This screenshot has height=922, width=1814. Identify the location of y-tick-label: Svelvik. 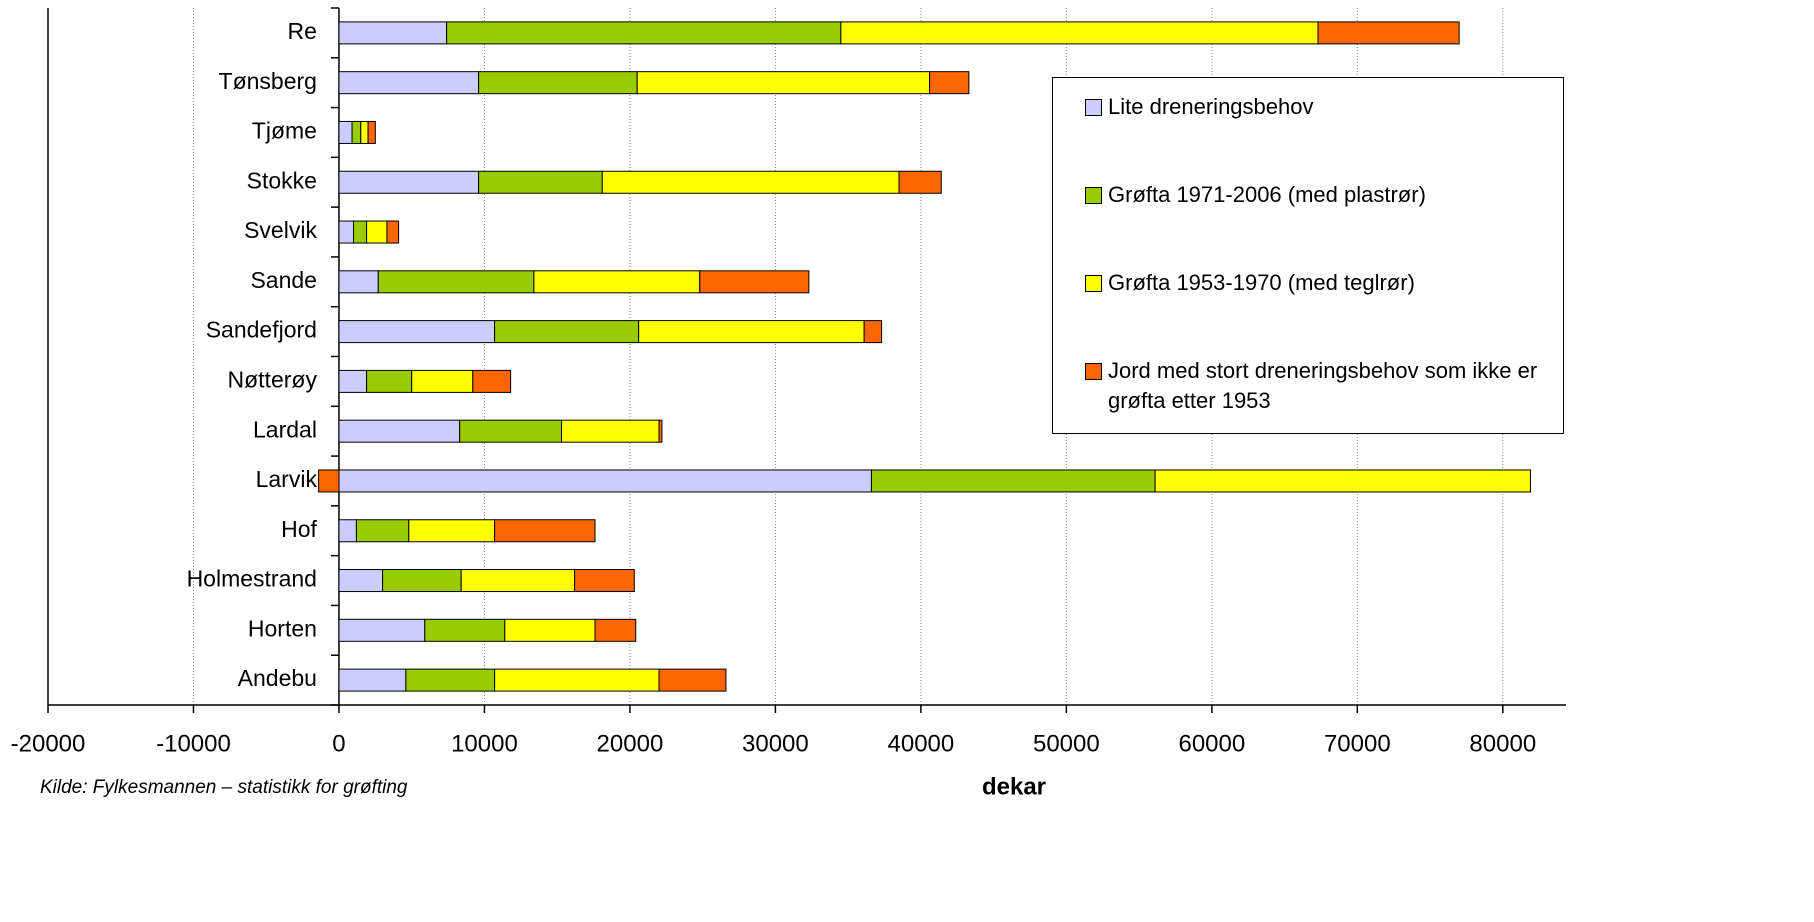
(280, 230).